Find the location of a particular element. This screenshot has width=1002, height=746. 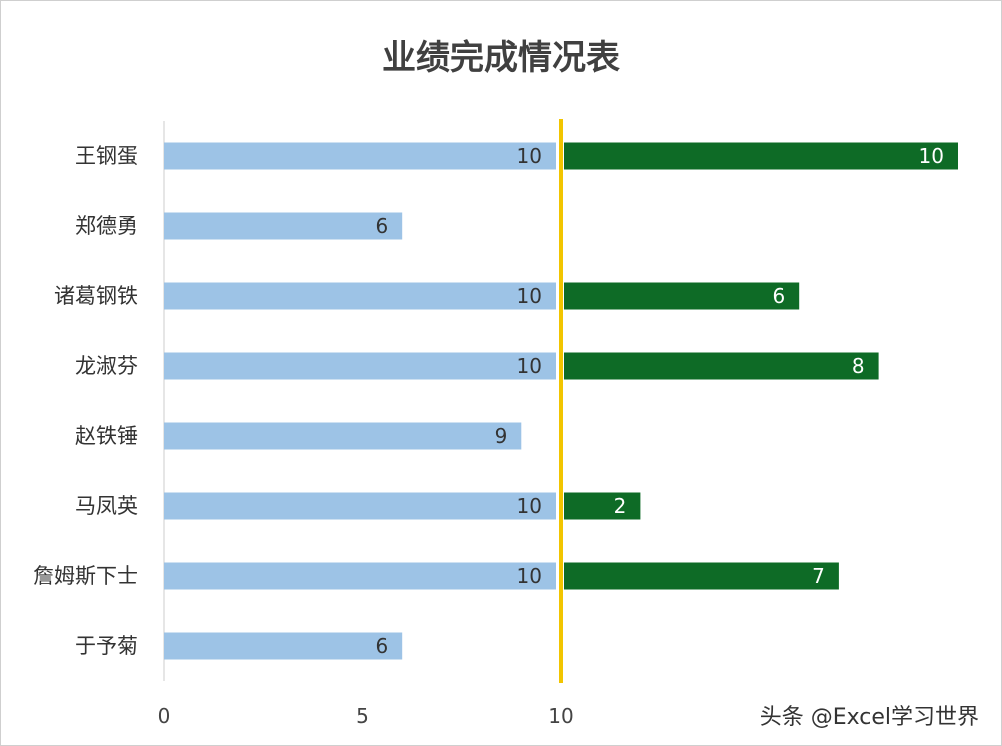

watermark: 头条 @Excel学习世界 is located at coordinates (869, 717).